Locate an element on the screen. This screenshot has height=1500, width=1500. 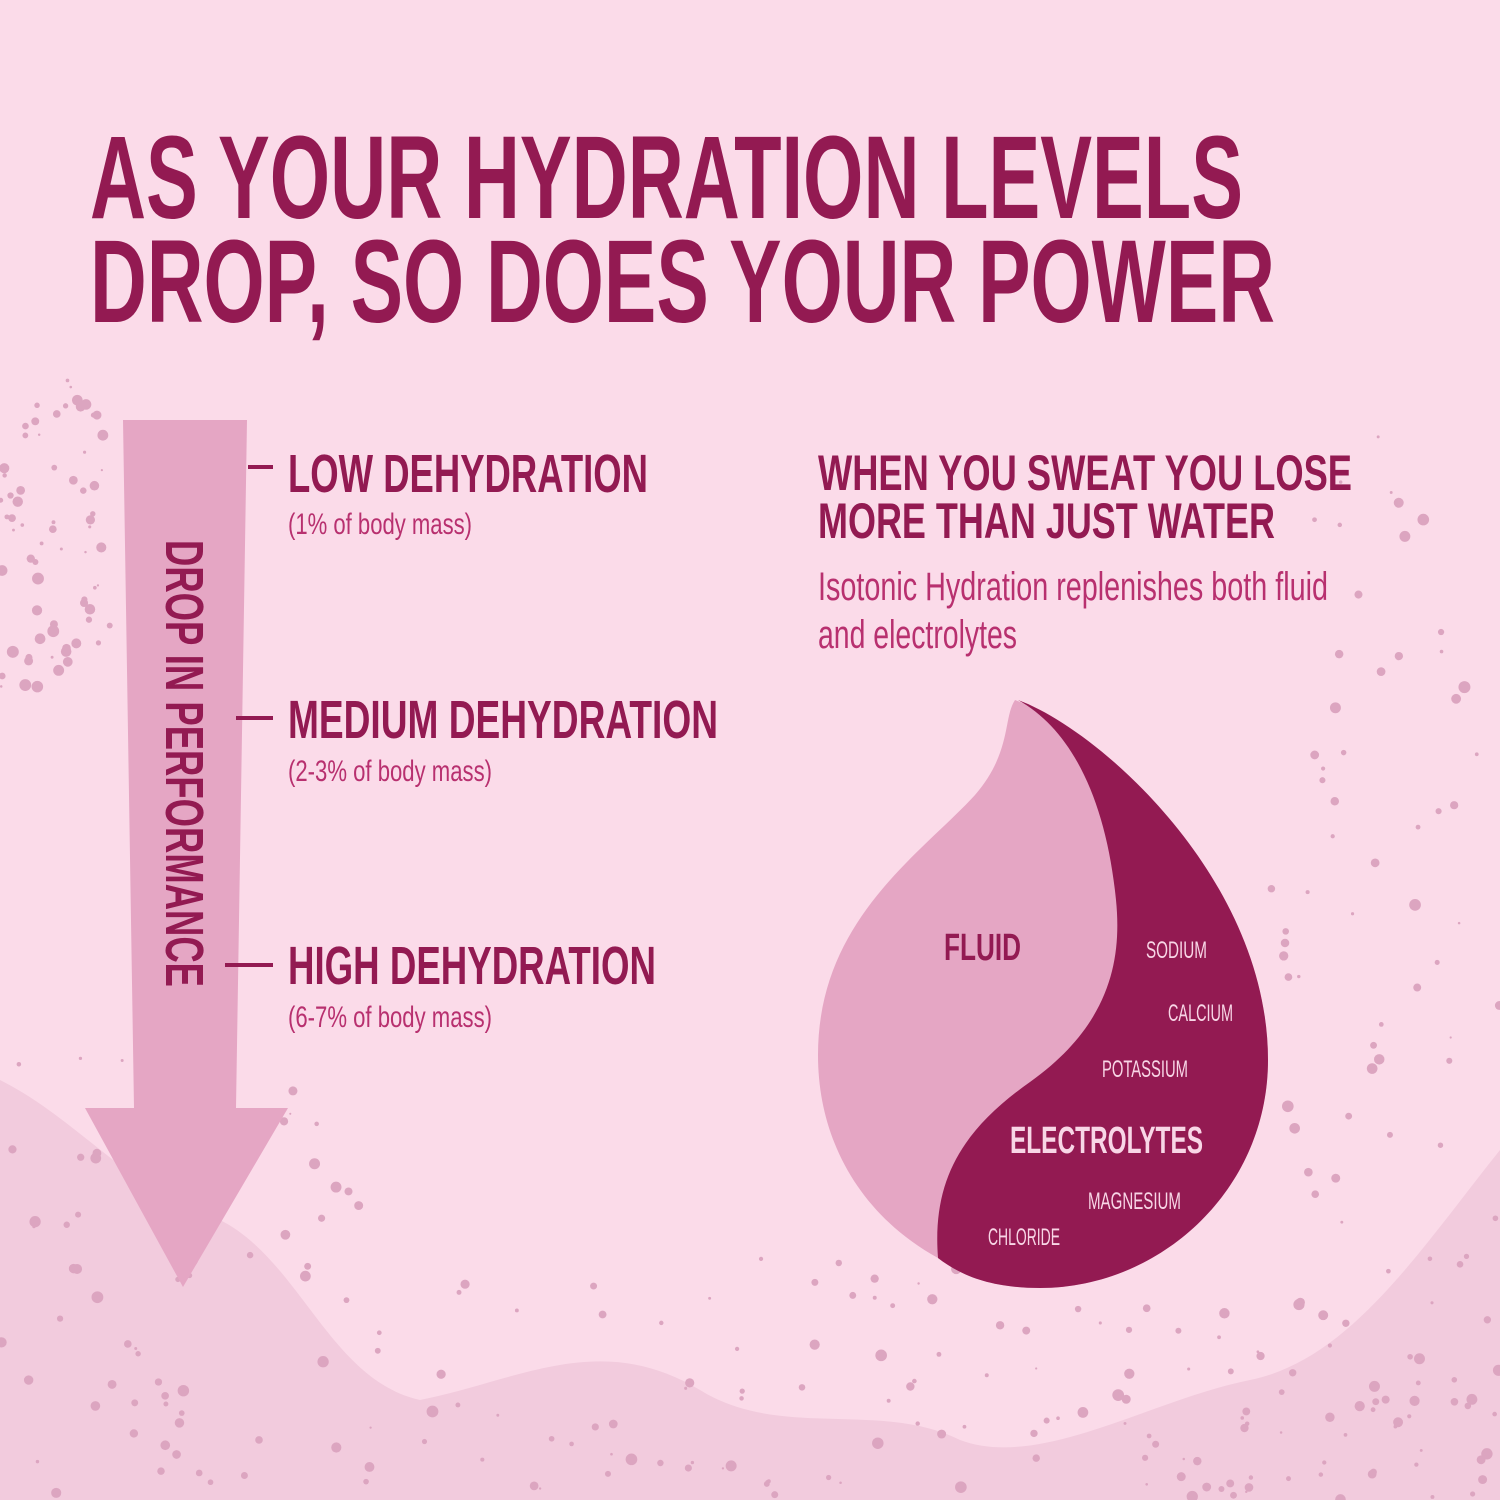
electrolyte-chloride: CHLORIDE is located at coordinates (1024, 1237).